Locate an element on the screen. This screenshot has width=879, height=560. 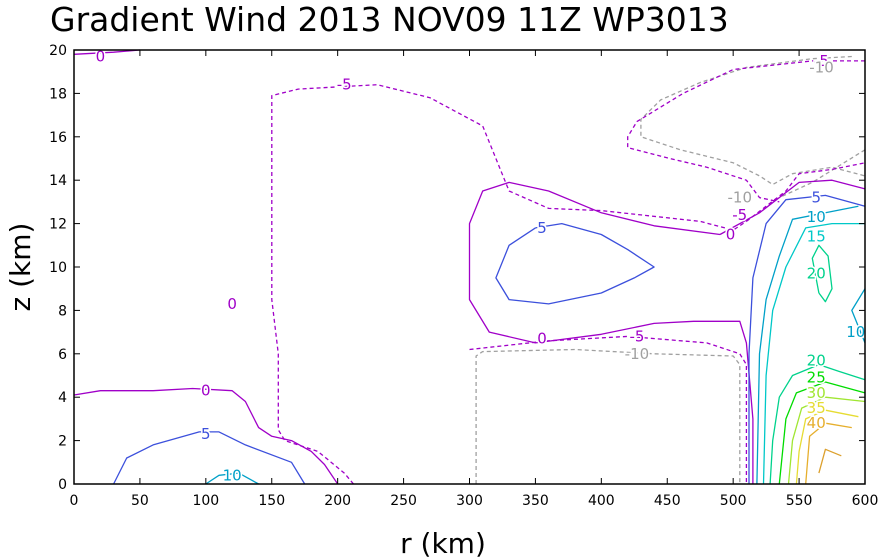
x-tick-label: 200 is located at coordinates (337, 501).